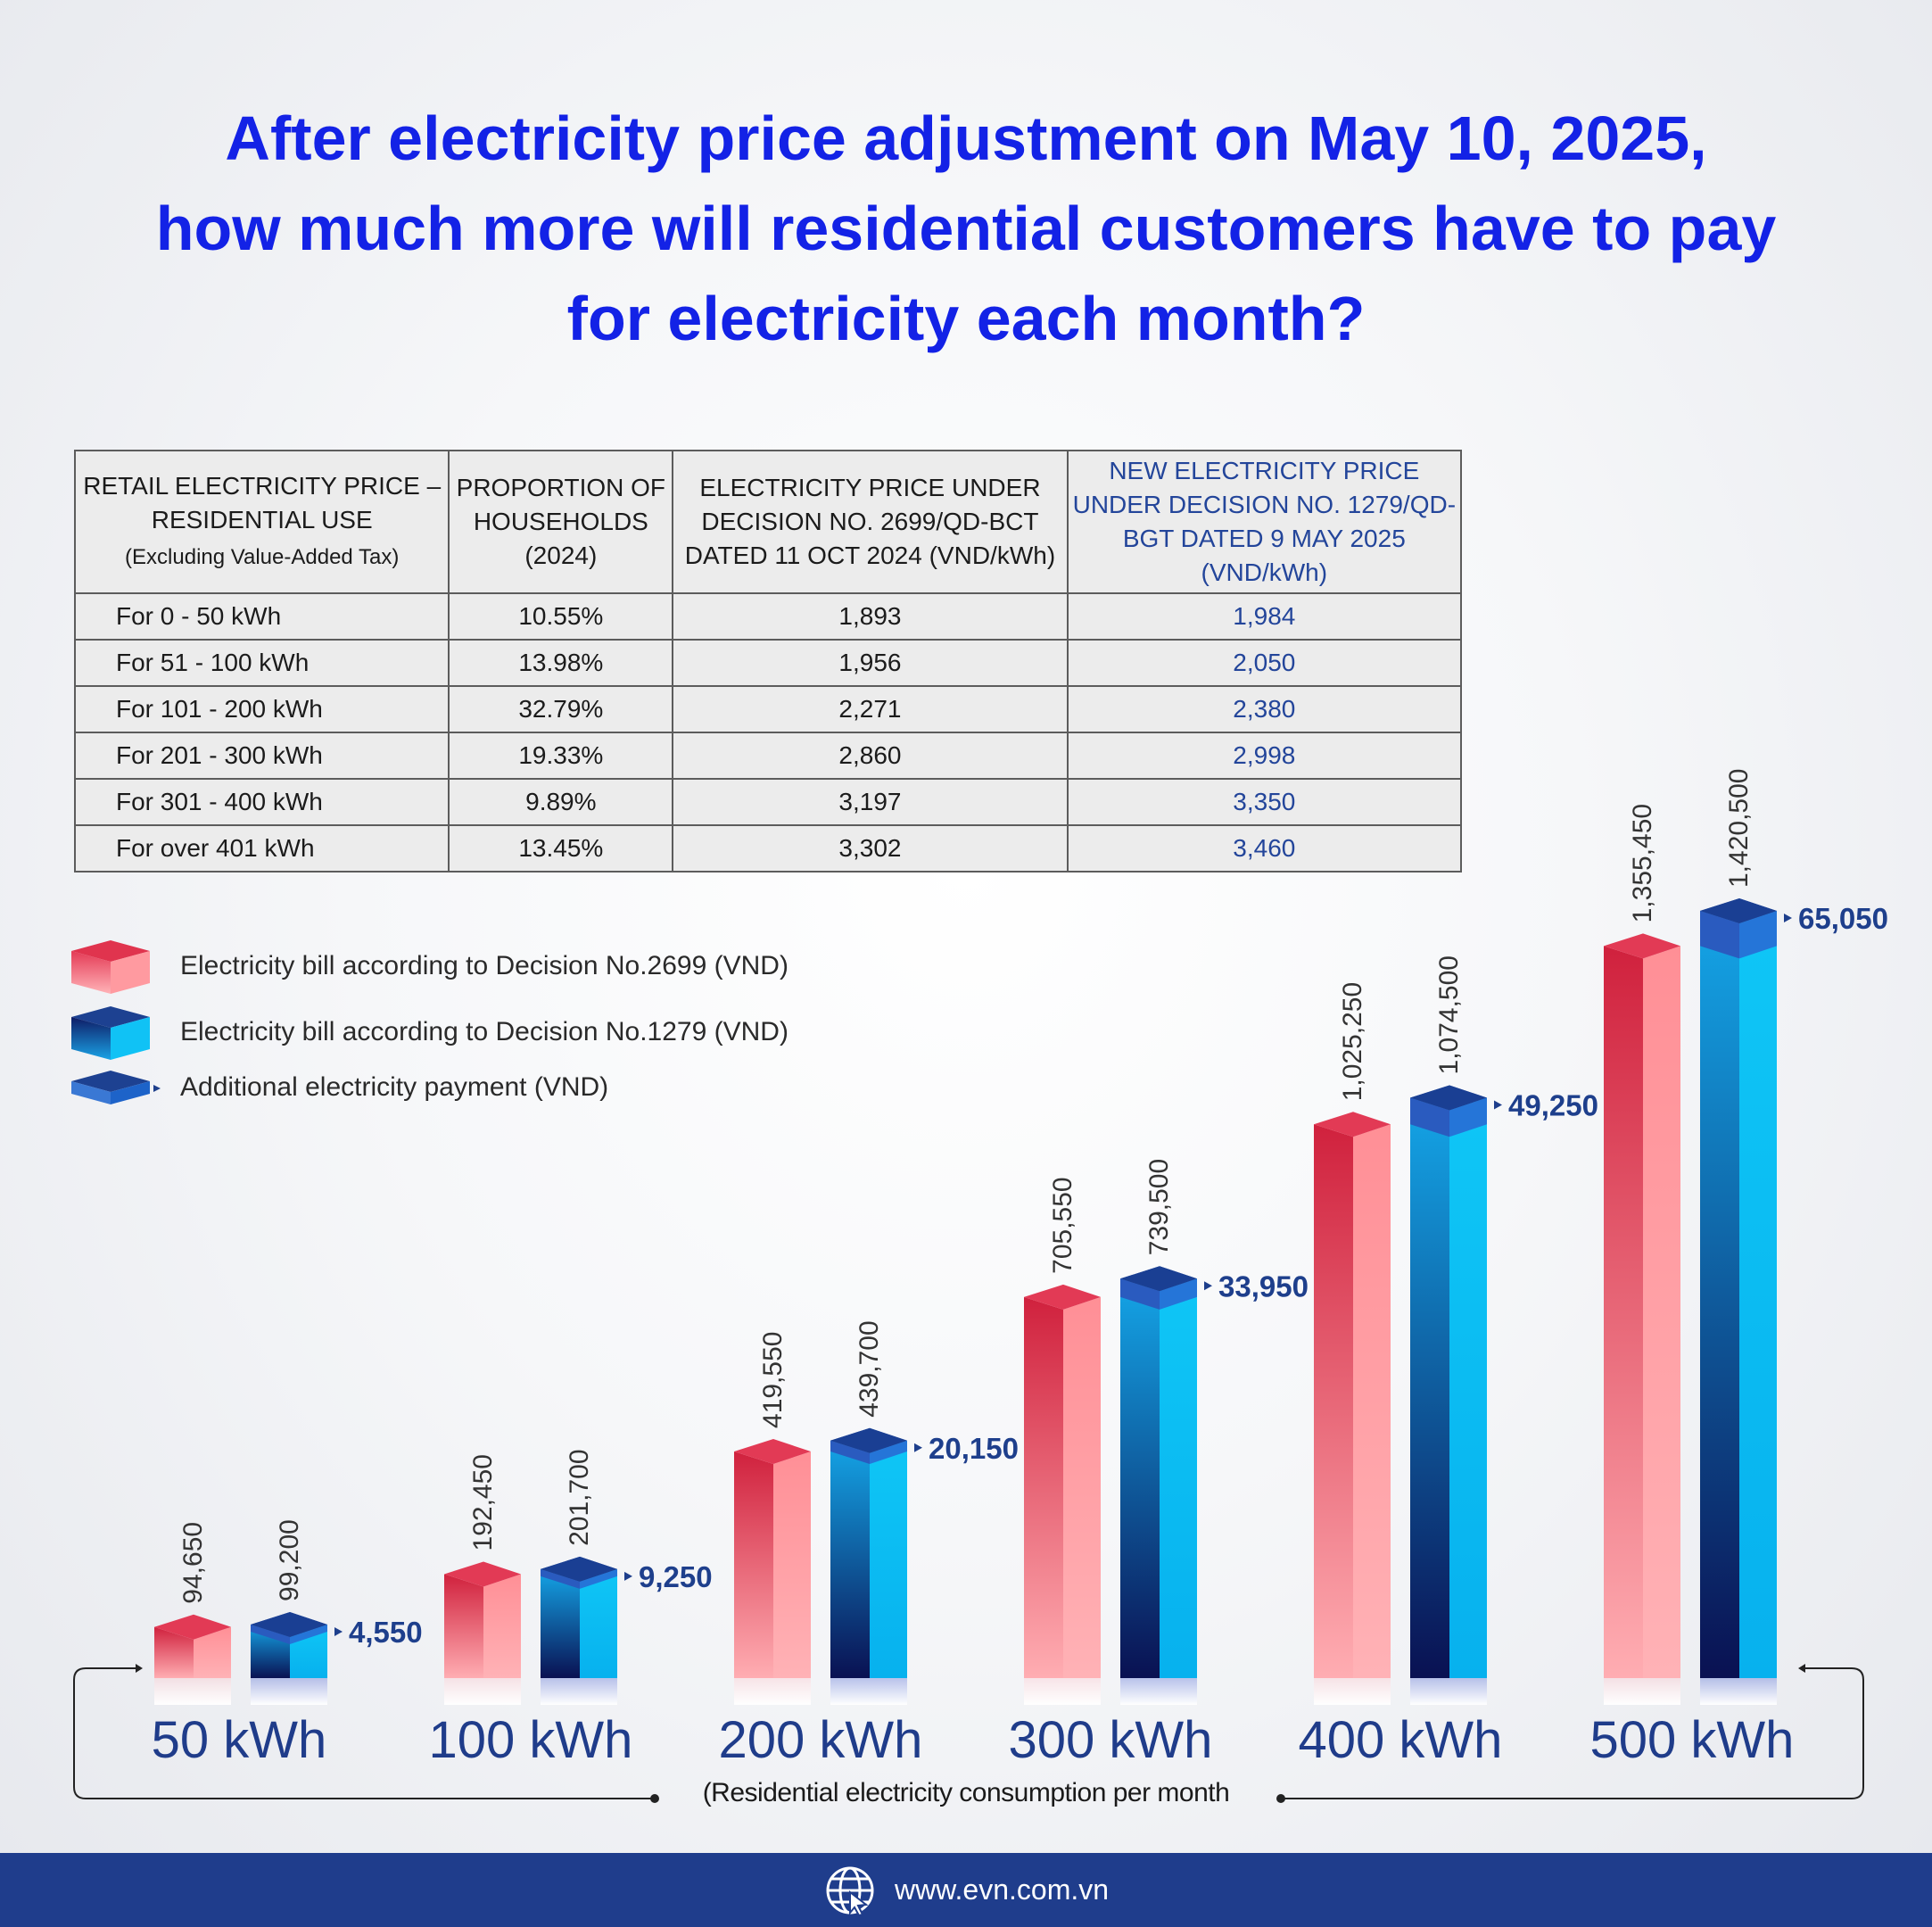 This screenshot has height=1927, width=1932. I want to click on header-proportion-label: PROPORTION OF HOUSEHOLDS (2024), so click(561, 521).